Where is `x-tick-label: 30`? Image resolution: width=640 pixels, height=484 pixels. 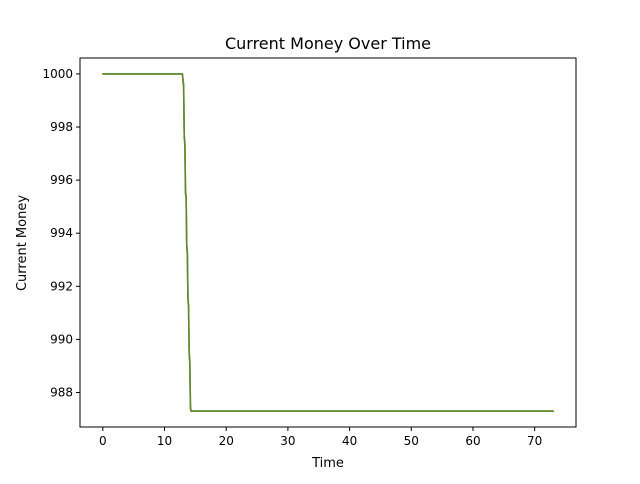 x-tick-label: 30 is located at coordinates (287, 441).